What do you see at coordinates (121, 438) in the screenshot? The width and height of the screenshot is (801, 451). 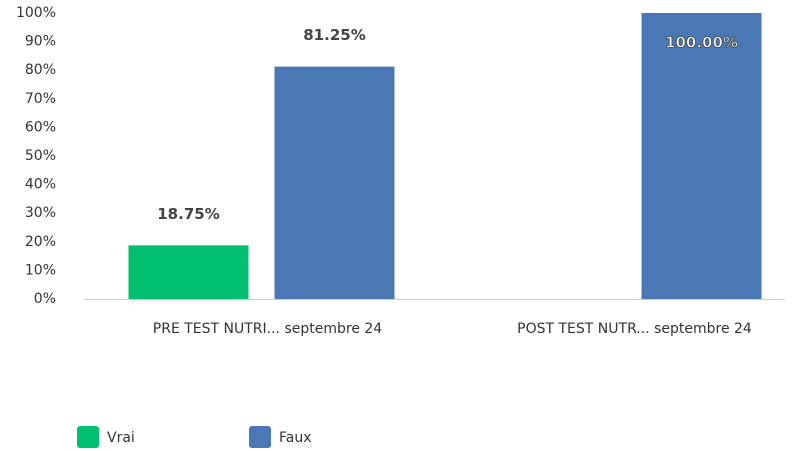 I see `legend-label: Vrai` at bounding box center [121, 438].